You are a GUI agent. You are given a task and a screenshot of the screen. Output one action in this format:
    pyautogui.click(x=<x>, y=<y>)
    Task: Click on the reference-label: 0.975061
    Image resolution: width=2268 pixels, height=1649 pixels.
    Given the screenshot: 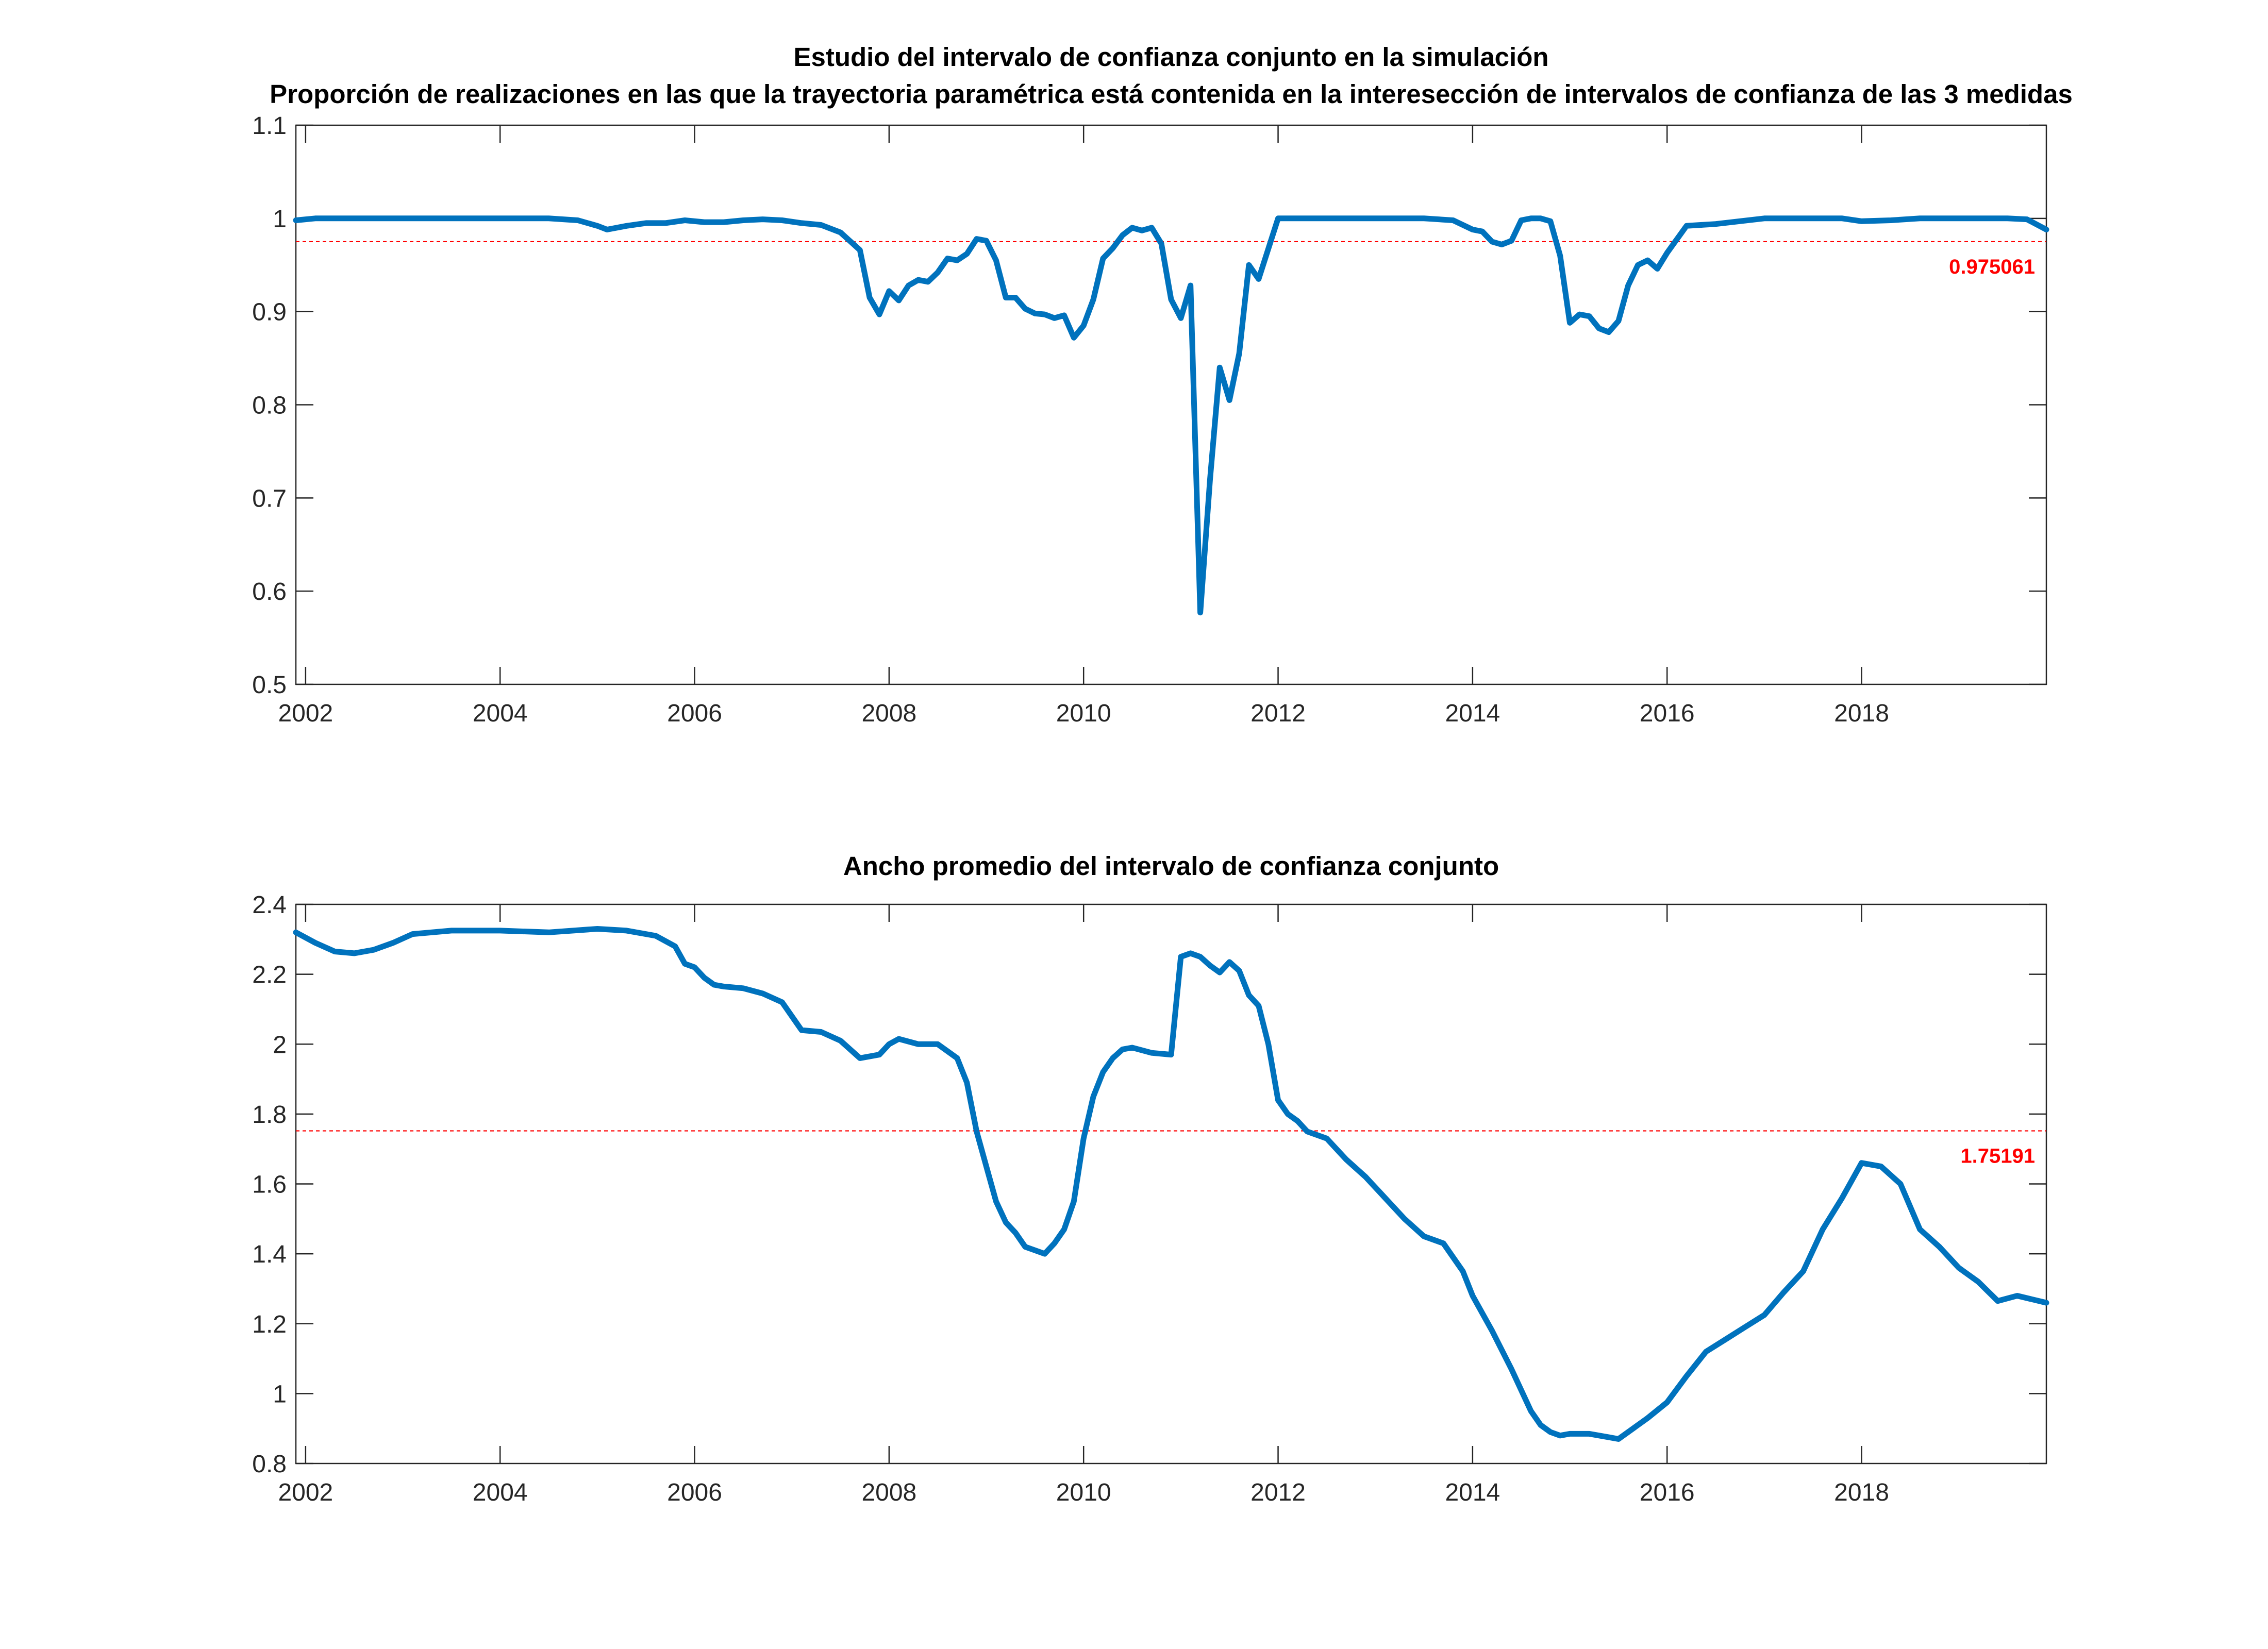 What is the action you would take?
    pyautogui.click(x=1992, y=267)
    